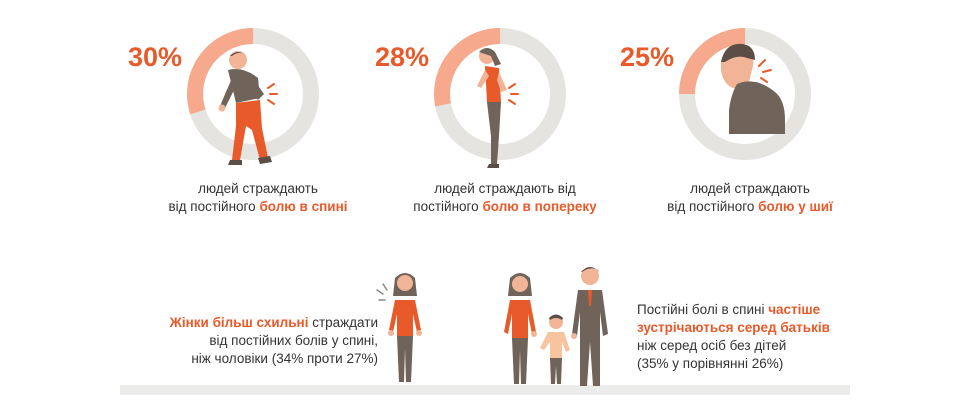  I want to click on lower-back-pain-figure-icon, so click(498, 108).